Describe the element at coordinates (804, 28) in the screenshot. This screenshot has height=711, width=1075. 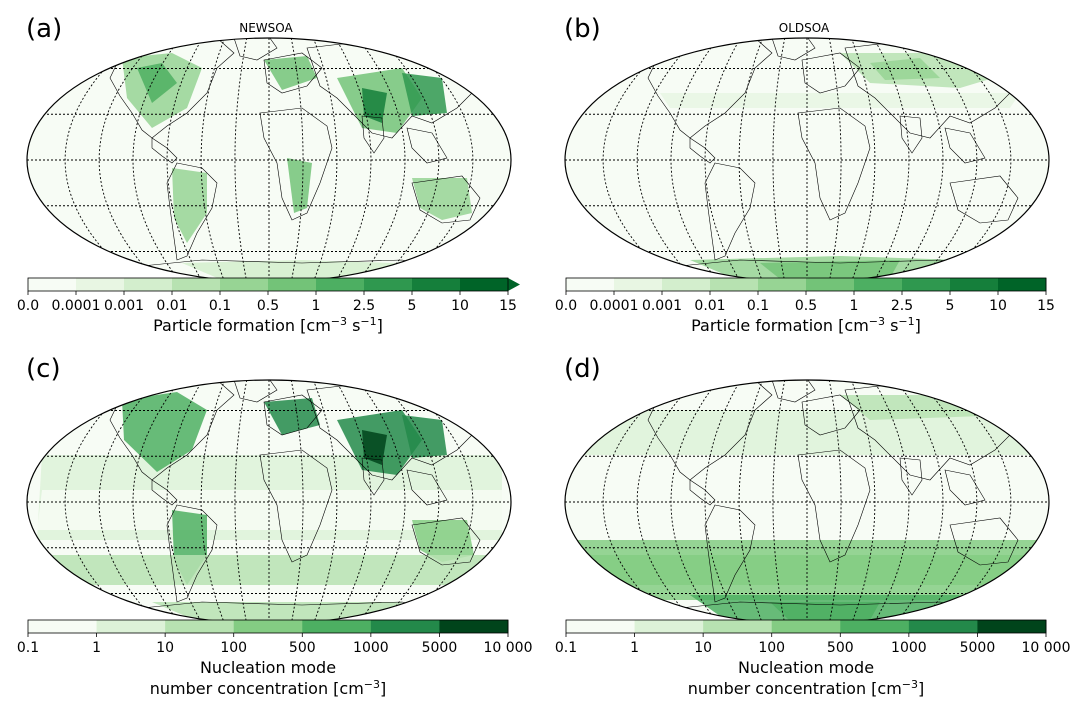
I see `panel-title: OLDSOA` at that location.